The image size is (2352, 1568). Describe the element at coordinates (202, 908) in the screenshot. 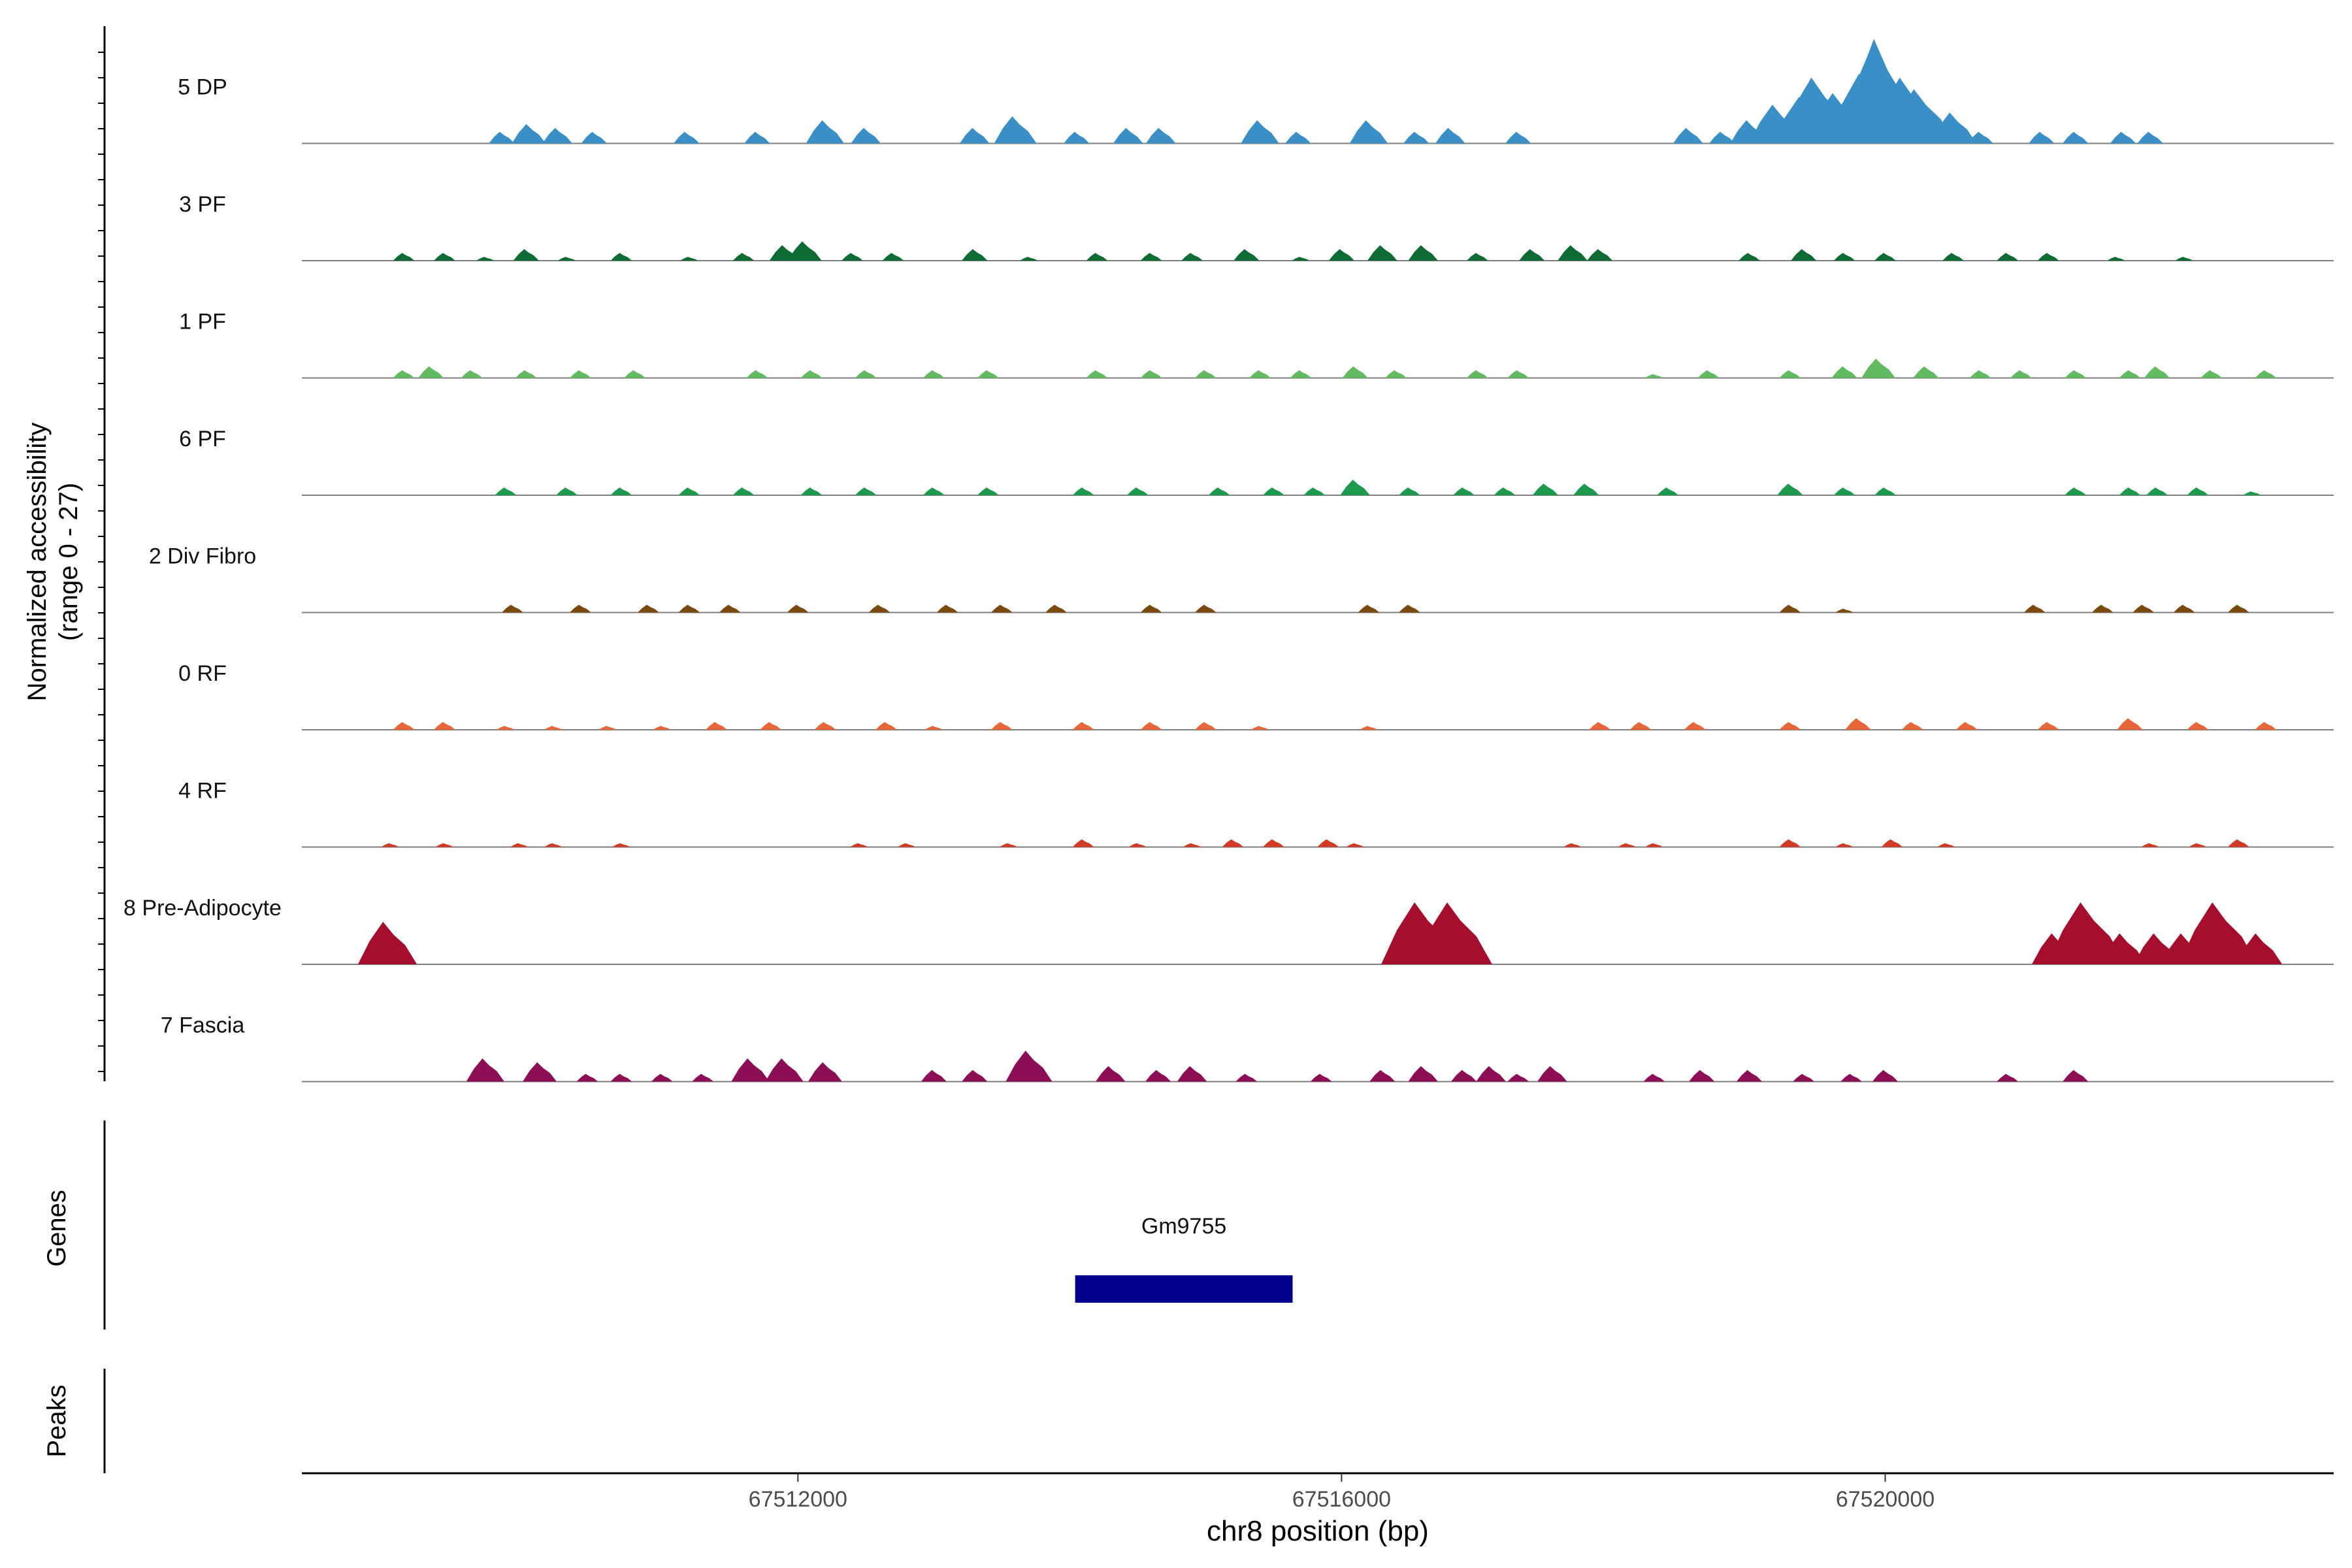

I see `track-label: 8 Pre-Adipocyte` at that location.